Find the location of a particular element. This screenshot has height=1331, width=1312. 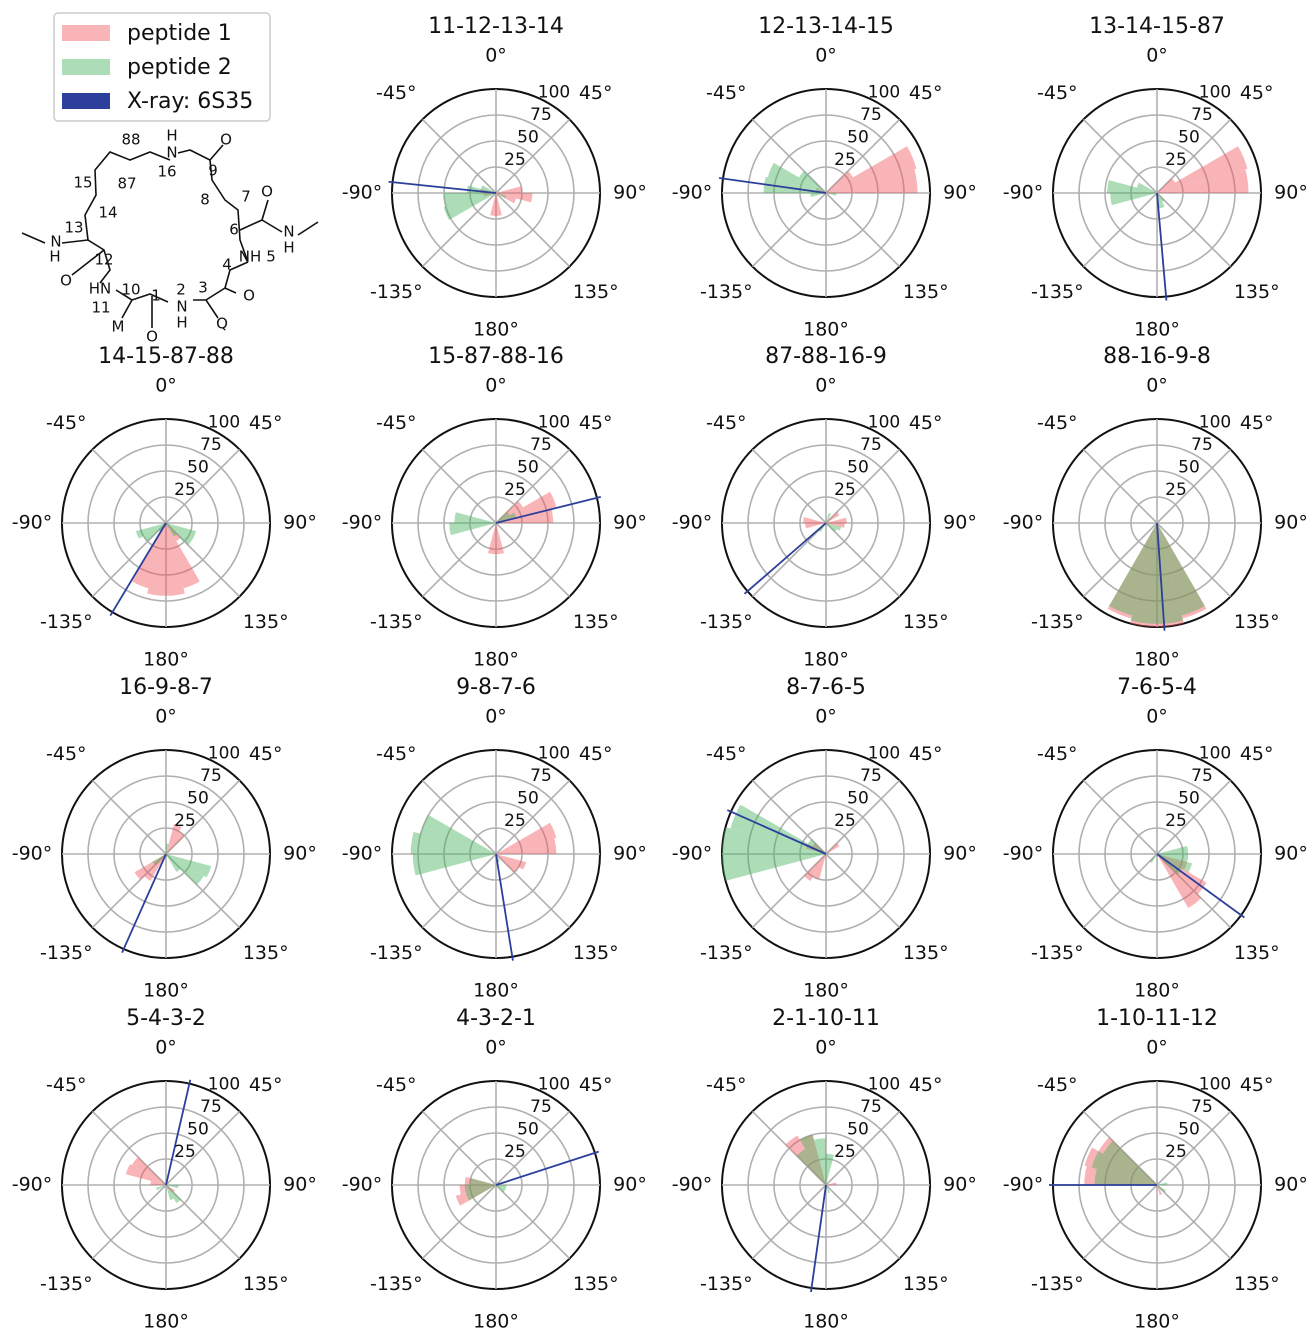

legend-swatch is located at coordinates (86, 33).